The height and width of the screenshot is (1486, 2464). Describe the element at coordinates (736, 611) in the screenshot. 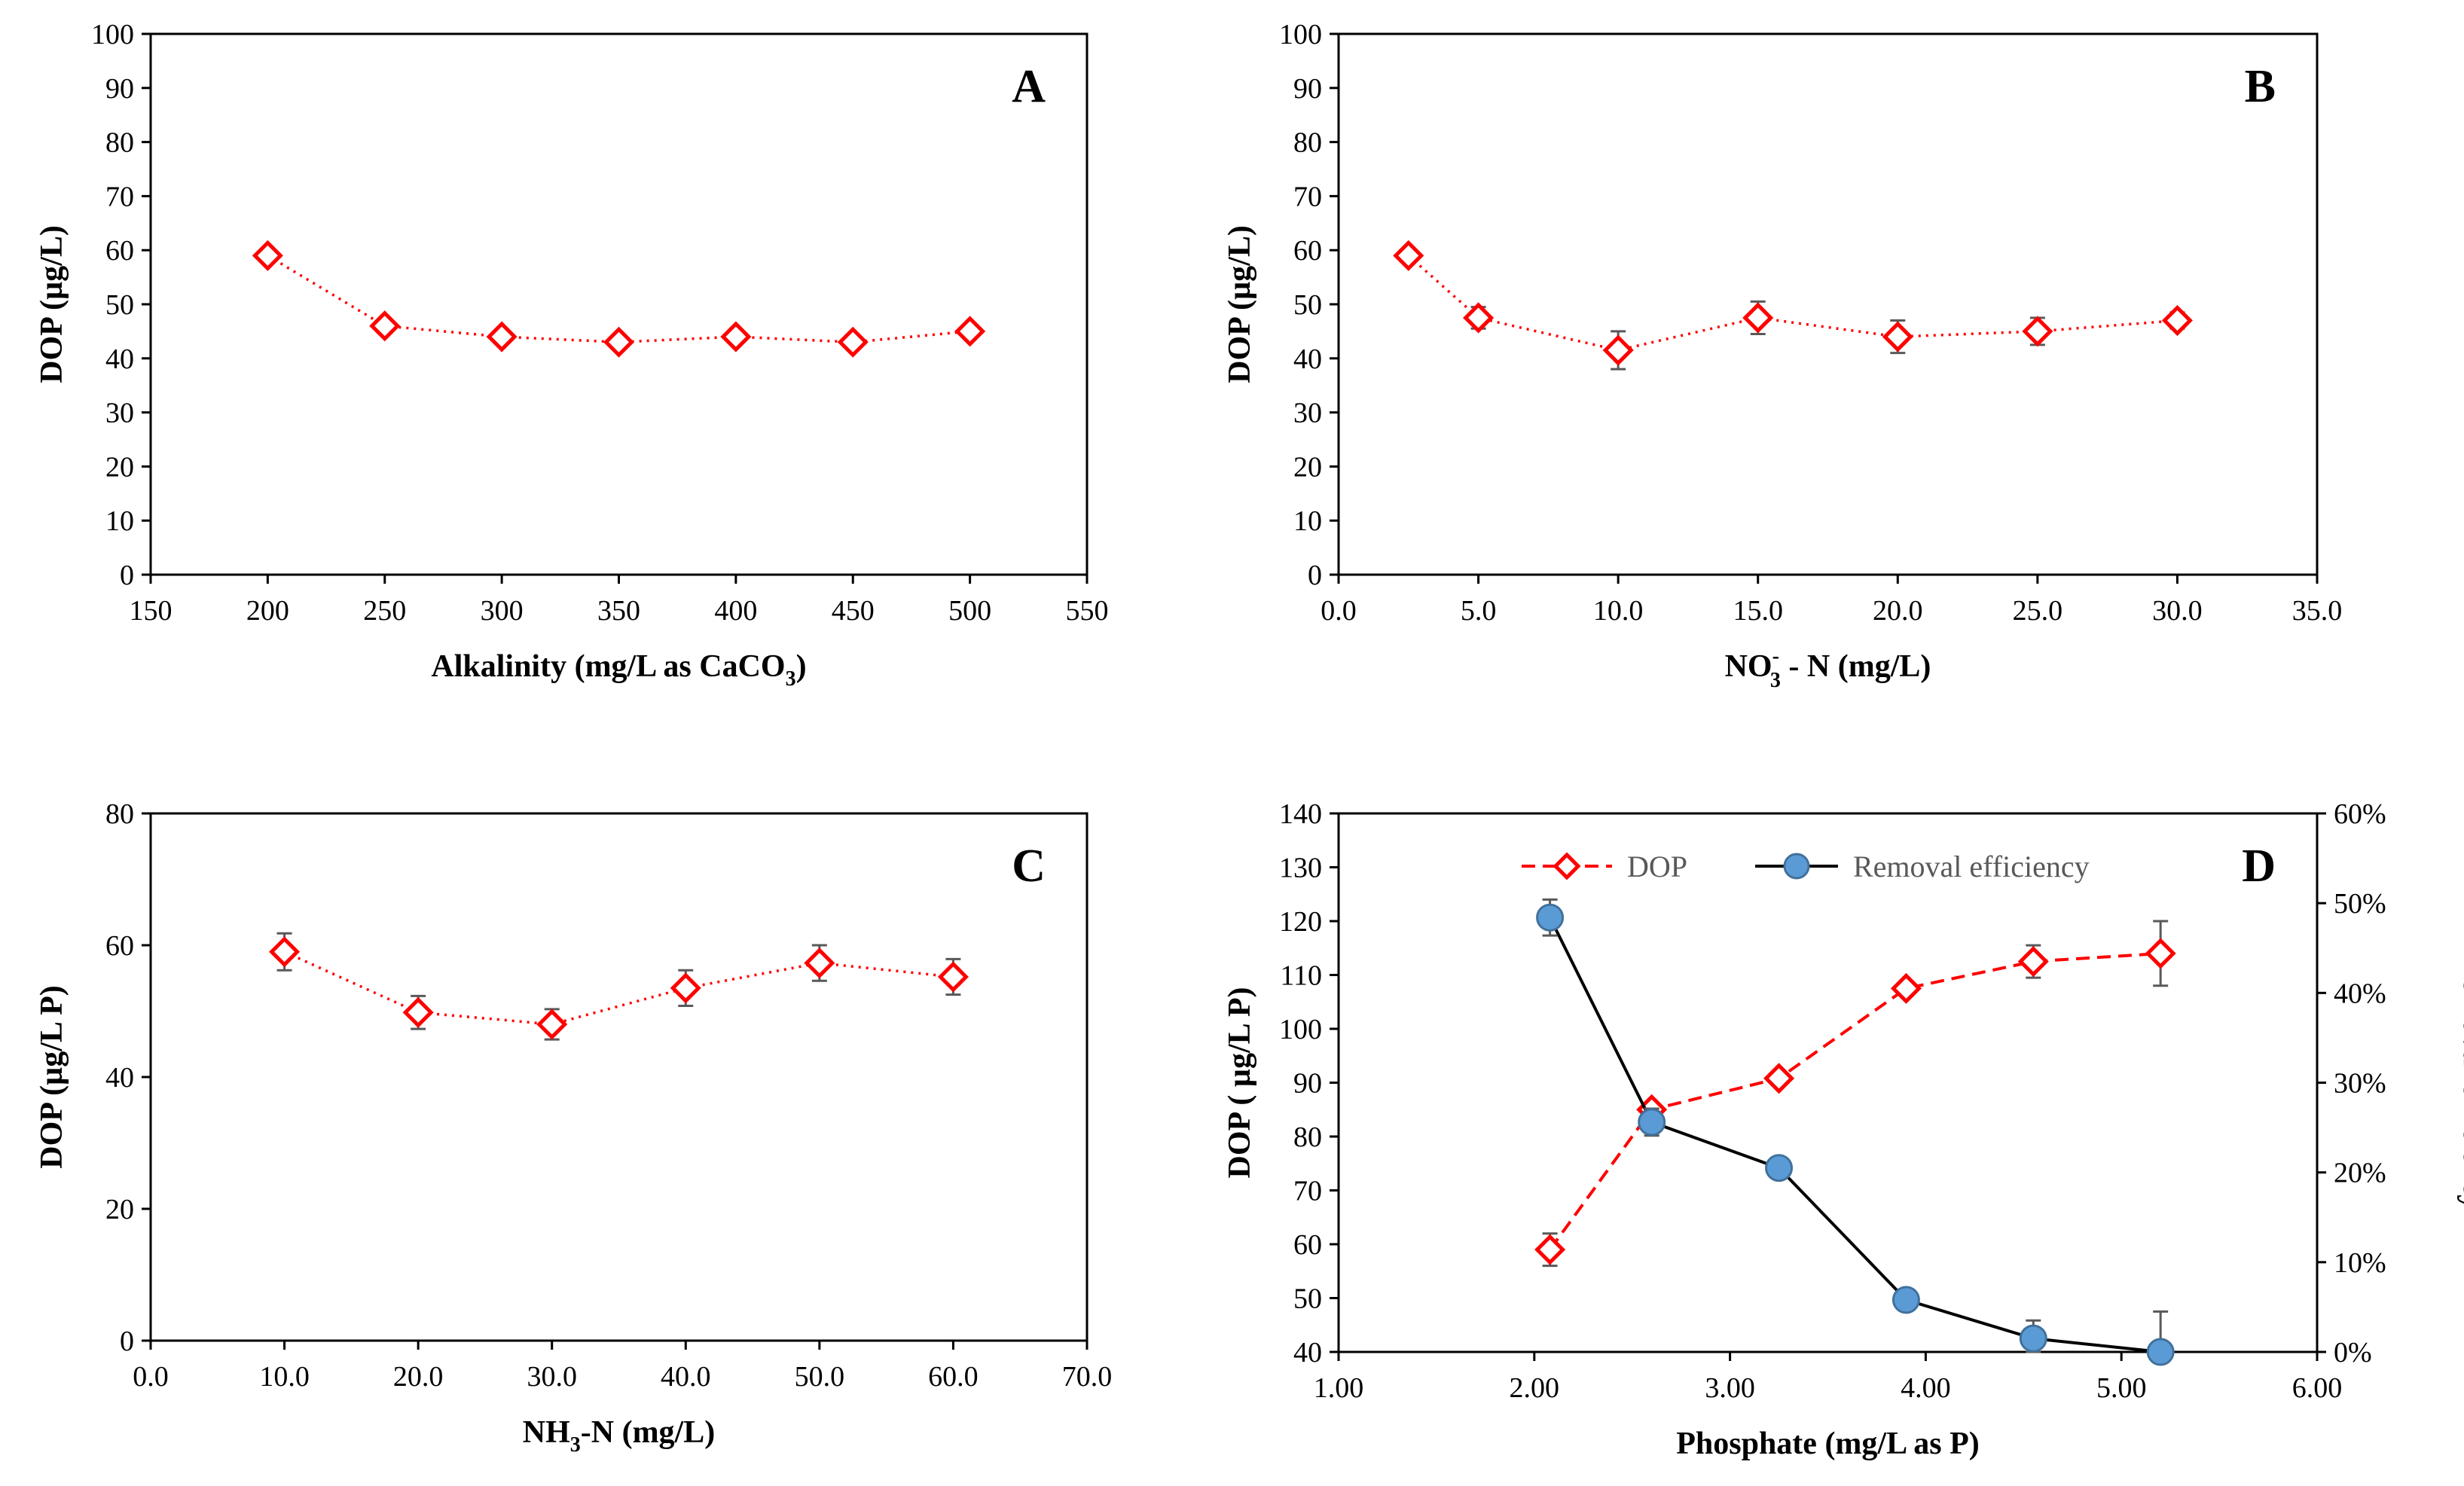

I see `x-tick-label: 400` at that location.